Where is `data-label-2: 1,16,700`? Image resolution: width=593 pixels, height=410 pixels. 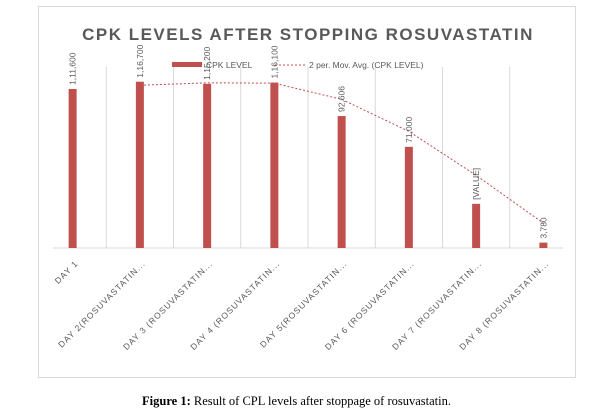 data-label-2: 1,16,700 is located at coordinates (140, 60).